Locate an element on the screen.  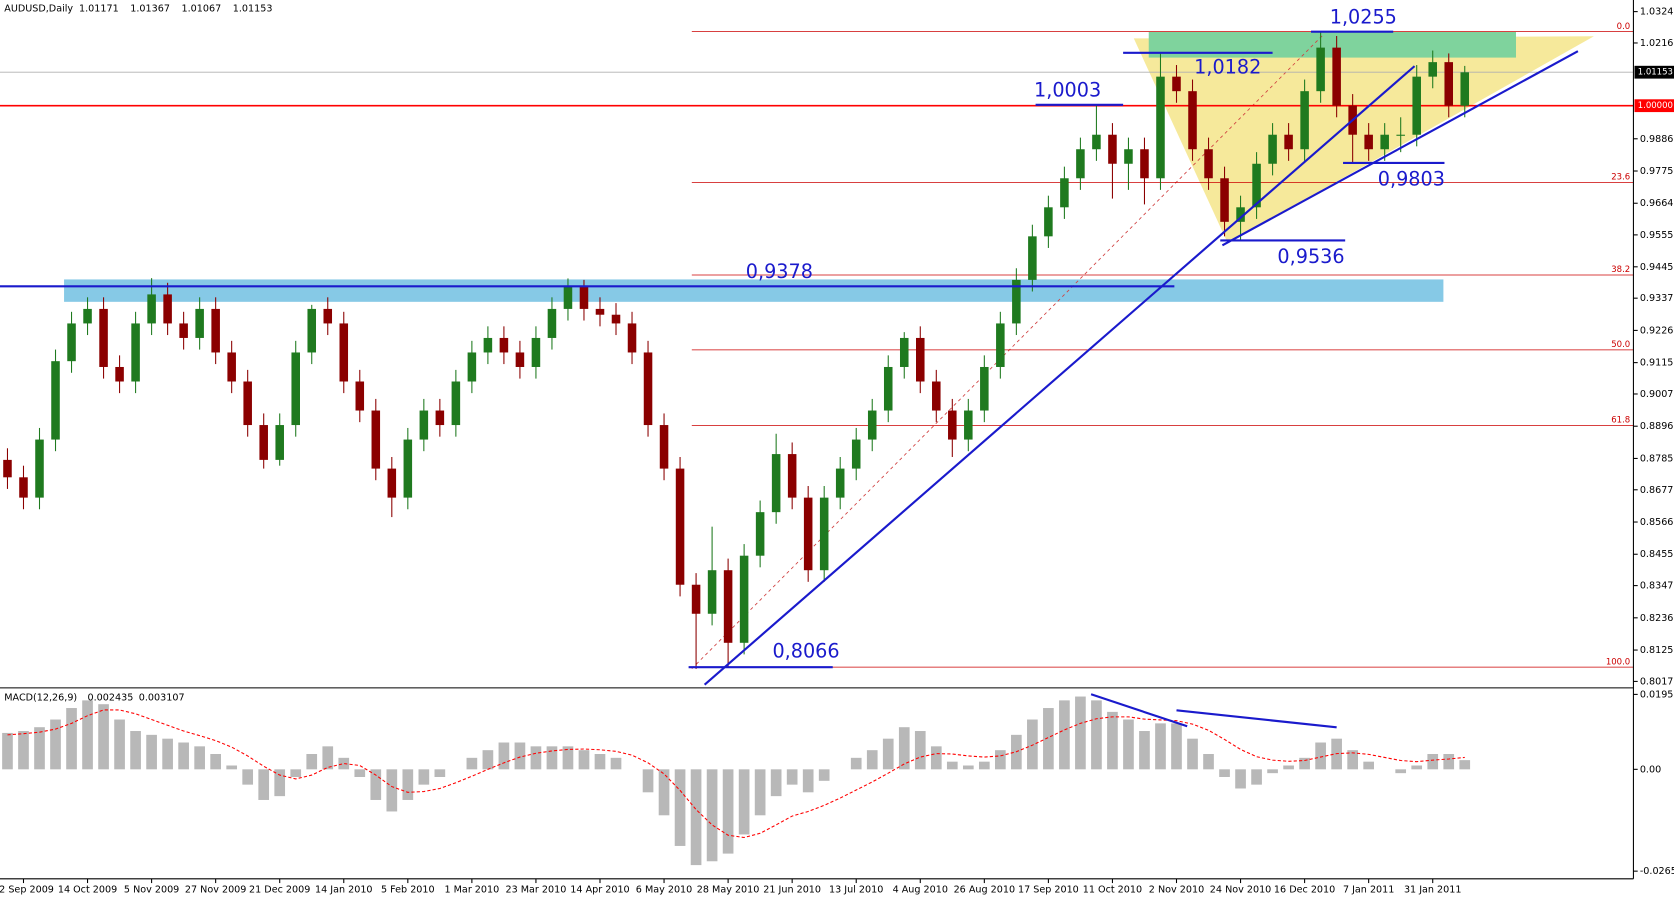
y-tick-label: 1.03240 is located at coordinates (1657, 12).